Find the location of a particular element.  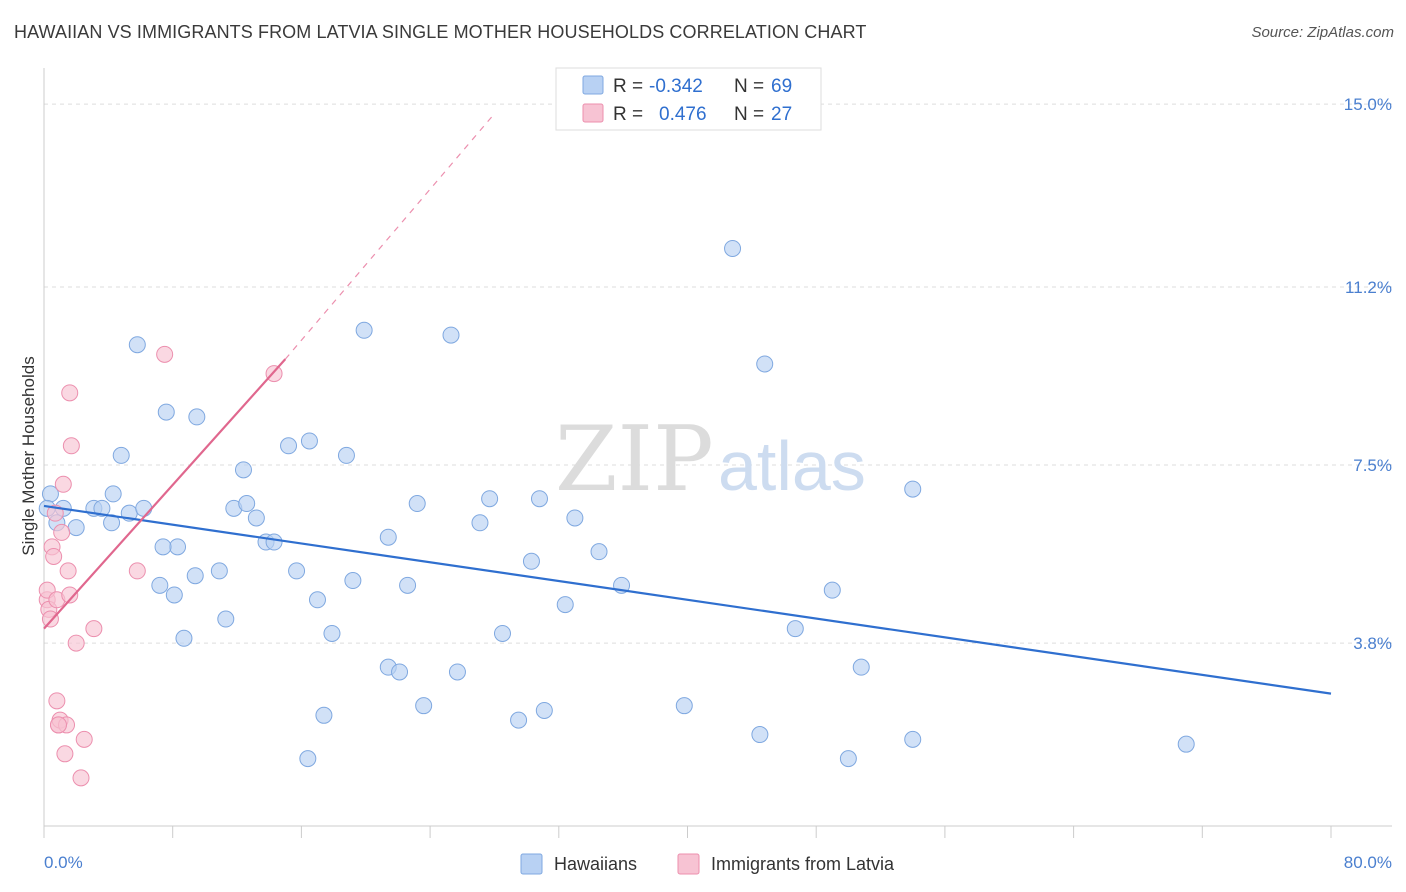

y-tick-labels: 3.8% 7.5% 11.2% 15.0% is located at coordinates (1368, 374).